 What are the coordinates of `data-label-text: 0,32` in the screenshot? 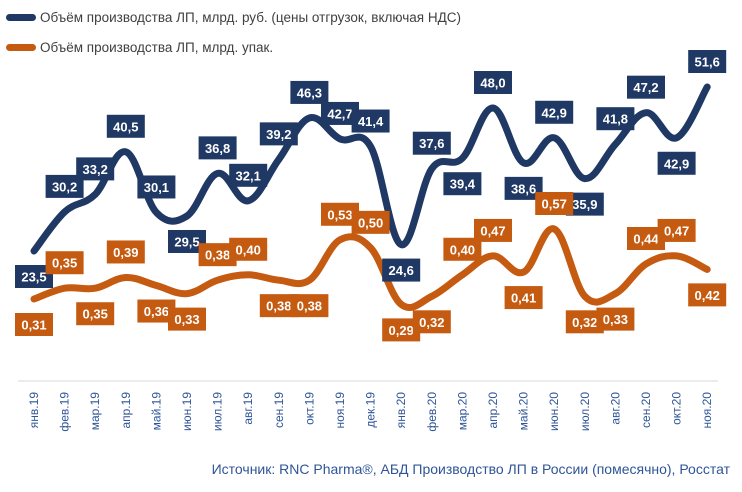 It's located at (584, 322).